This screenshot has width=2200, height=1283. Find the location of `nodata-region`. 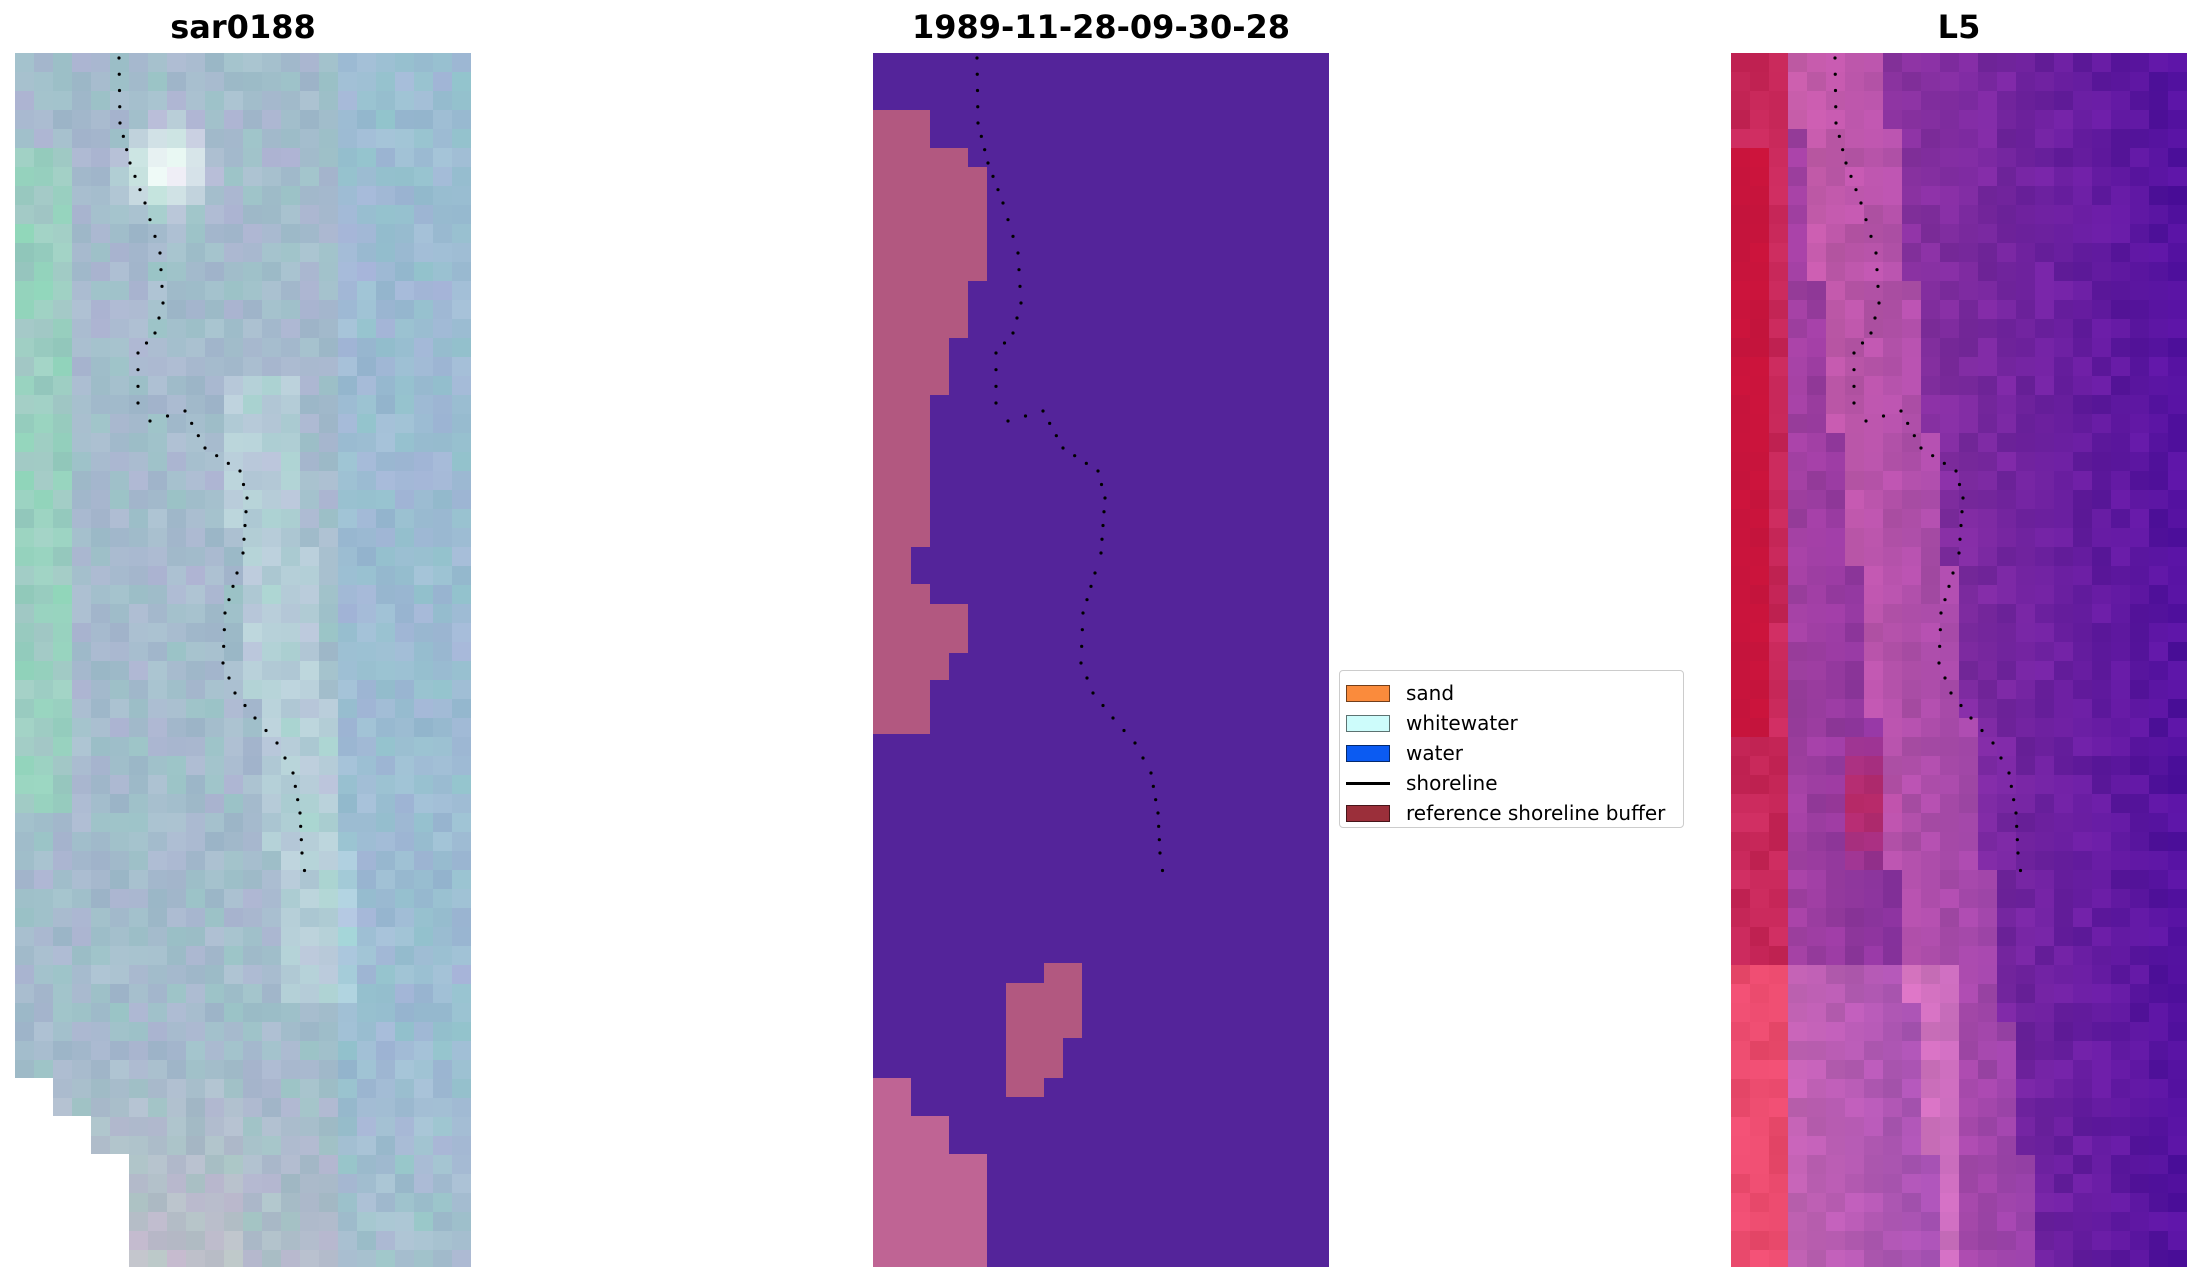

nodata-region is located at coordinates (72, 1172).